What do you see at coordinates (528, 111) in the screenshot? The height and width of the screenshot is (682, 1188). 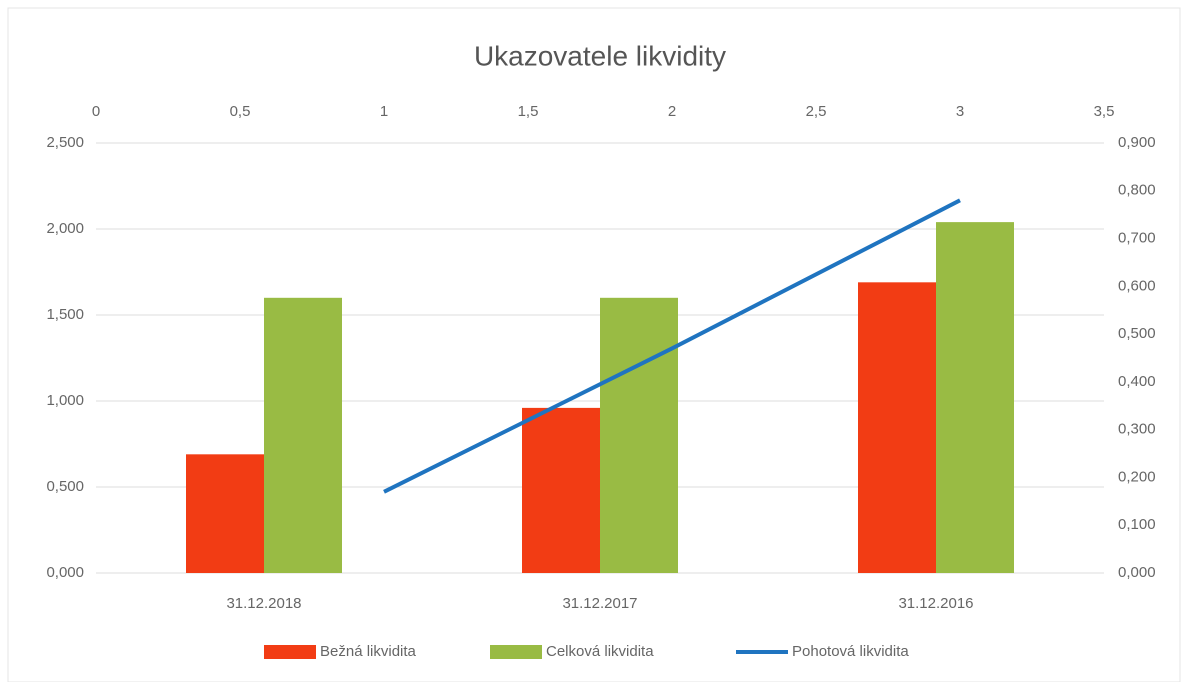 I see `x2-tick-label: 1,5` at bounding box center [528, 111].